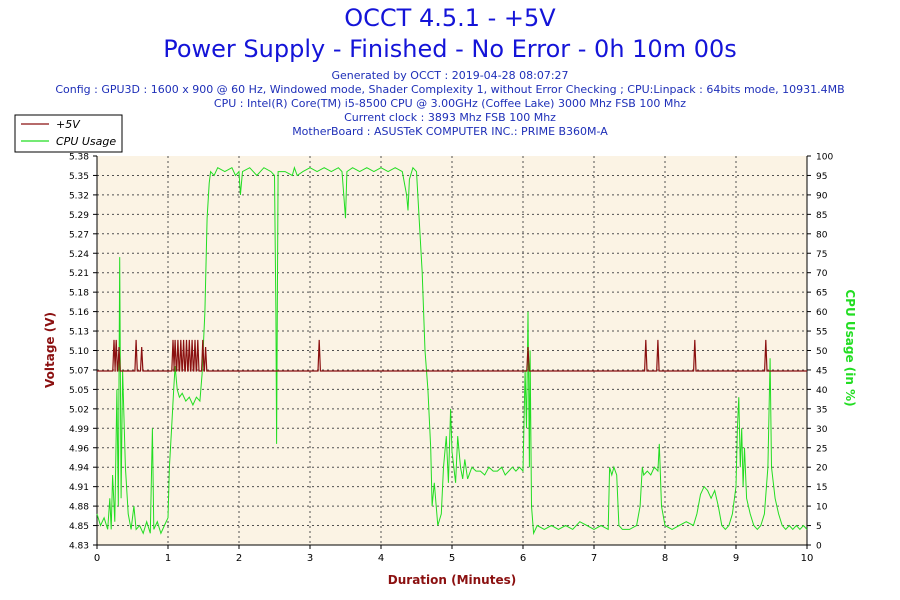 This screenshot has width=900, height=600. Describe the element at coordinates (79, 469) in the screenshot. I see `y-left-tick-label: 4.94` at that location.